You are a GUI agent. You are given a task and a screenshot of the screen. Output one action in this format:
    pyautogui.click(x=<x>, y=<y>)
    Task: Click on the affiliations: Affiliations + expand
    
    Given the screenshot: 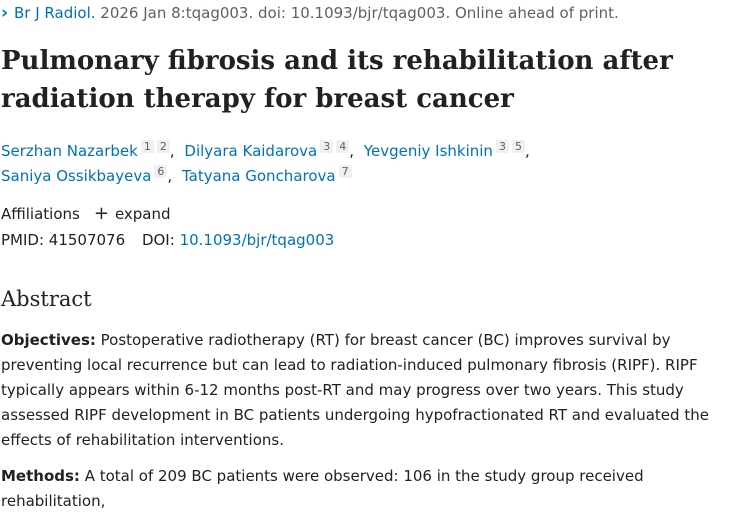 What is the action you would take?
    pyautogui.click(x=86, y=213)
    